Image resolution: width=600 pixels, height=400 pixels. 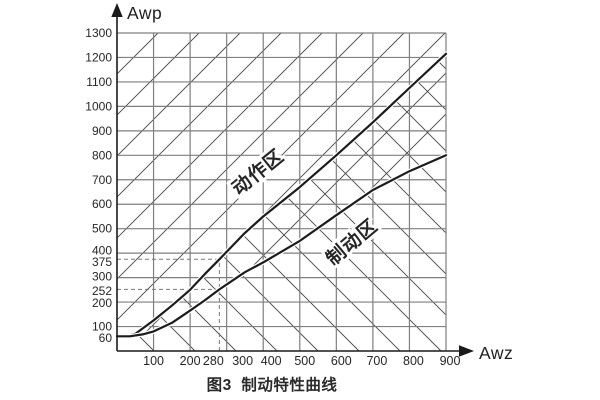 I want to click on zone-label-action: 动作区, so click(x=257, y=172).